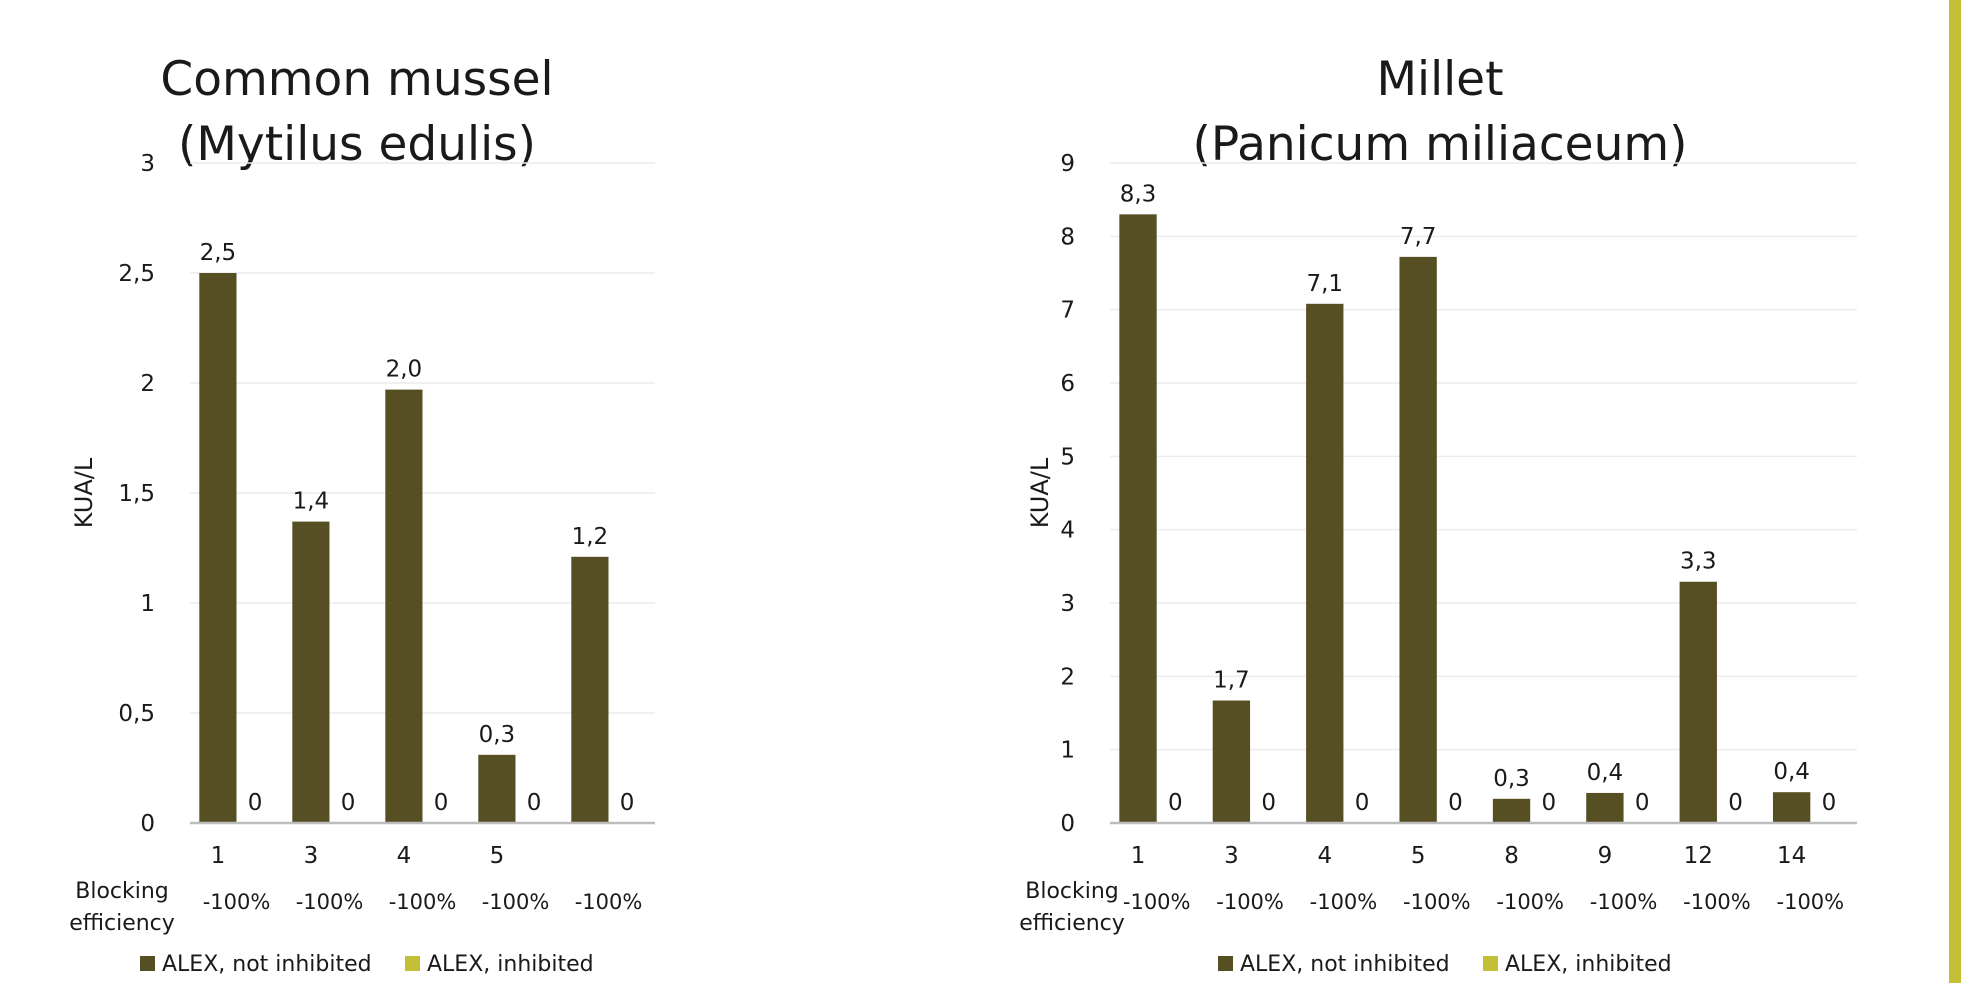 This screenshot has width=1975, height=983. What do you see at coordinates (1067, 311) in the screenshot?
I see `y-tick-label: 7` at bounding box center [1067, 311].